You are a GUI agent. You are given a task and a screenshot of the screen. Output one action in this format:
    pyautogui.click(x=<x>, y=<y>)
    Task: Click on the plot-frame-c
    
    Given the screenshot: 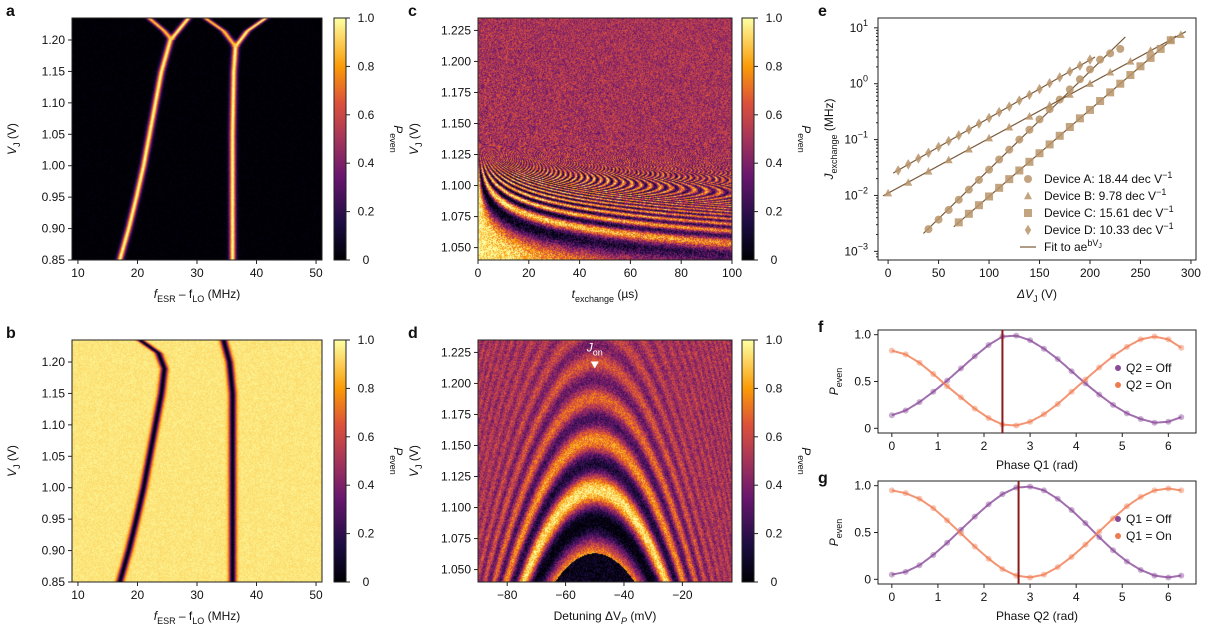 What is the action you would take?
    pyautogui.click(x=605, y=139)
    